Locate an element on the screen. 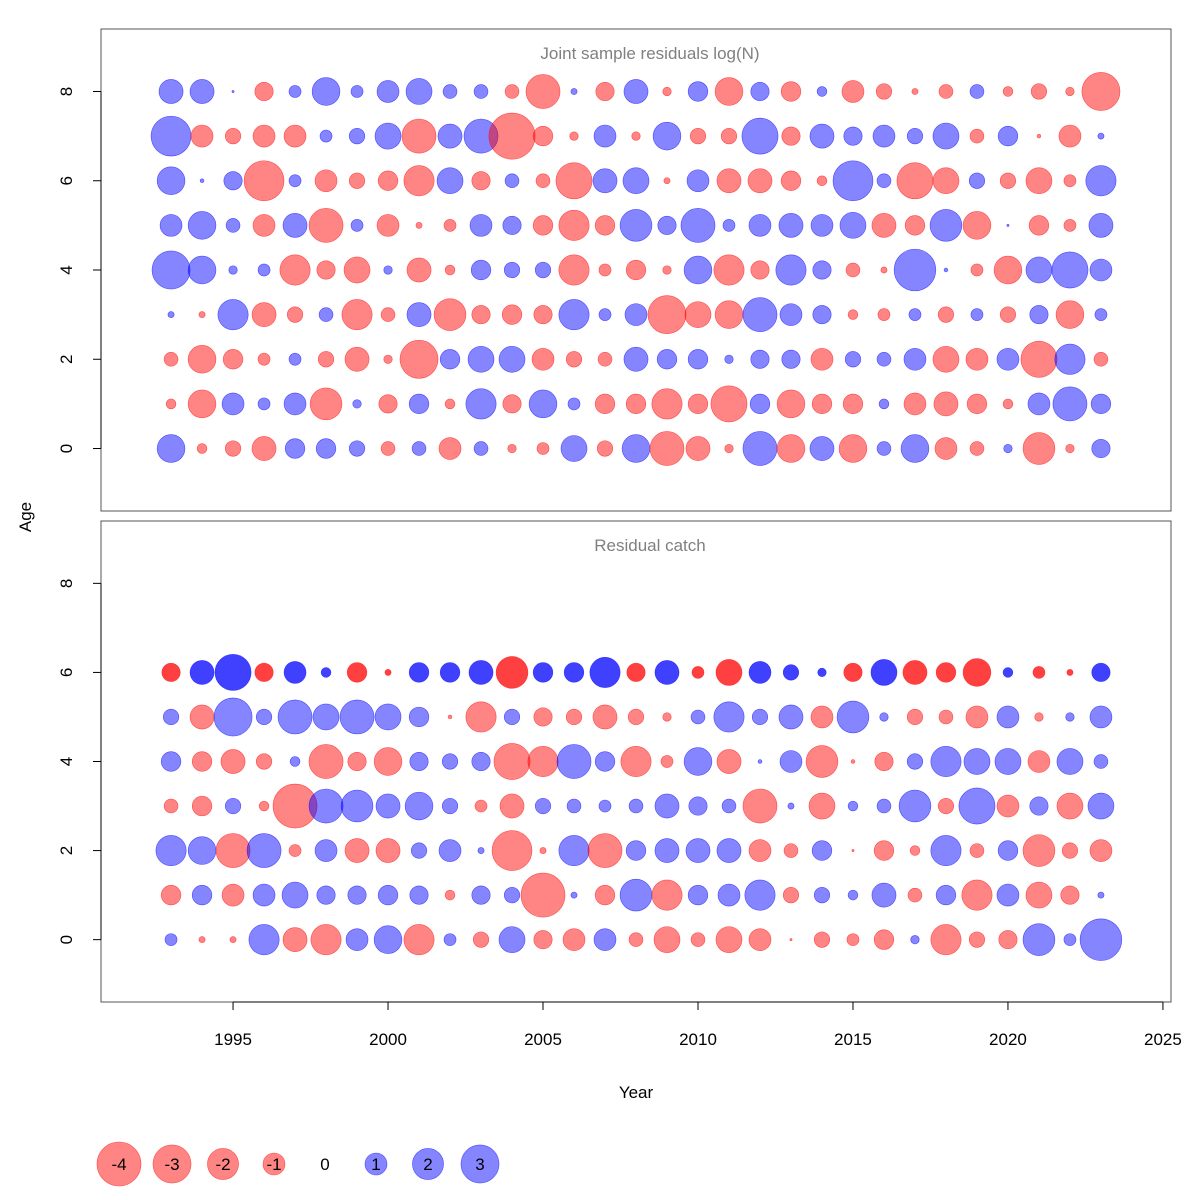  y-tick-label: 6 is located at coordinates (66, 672).